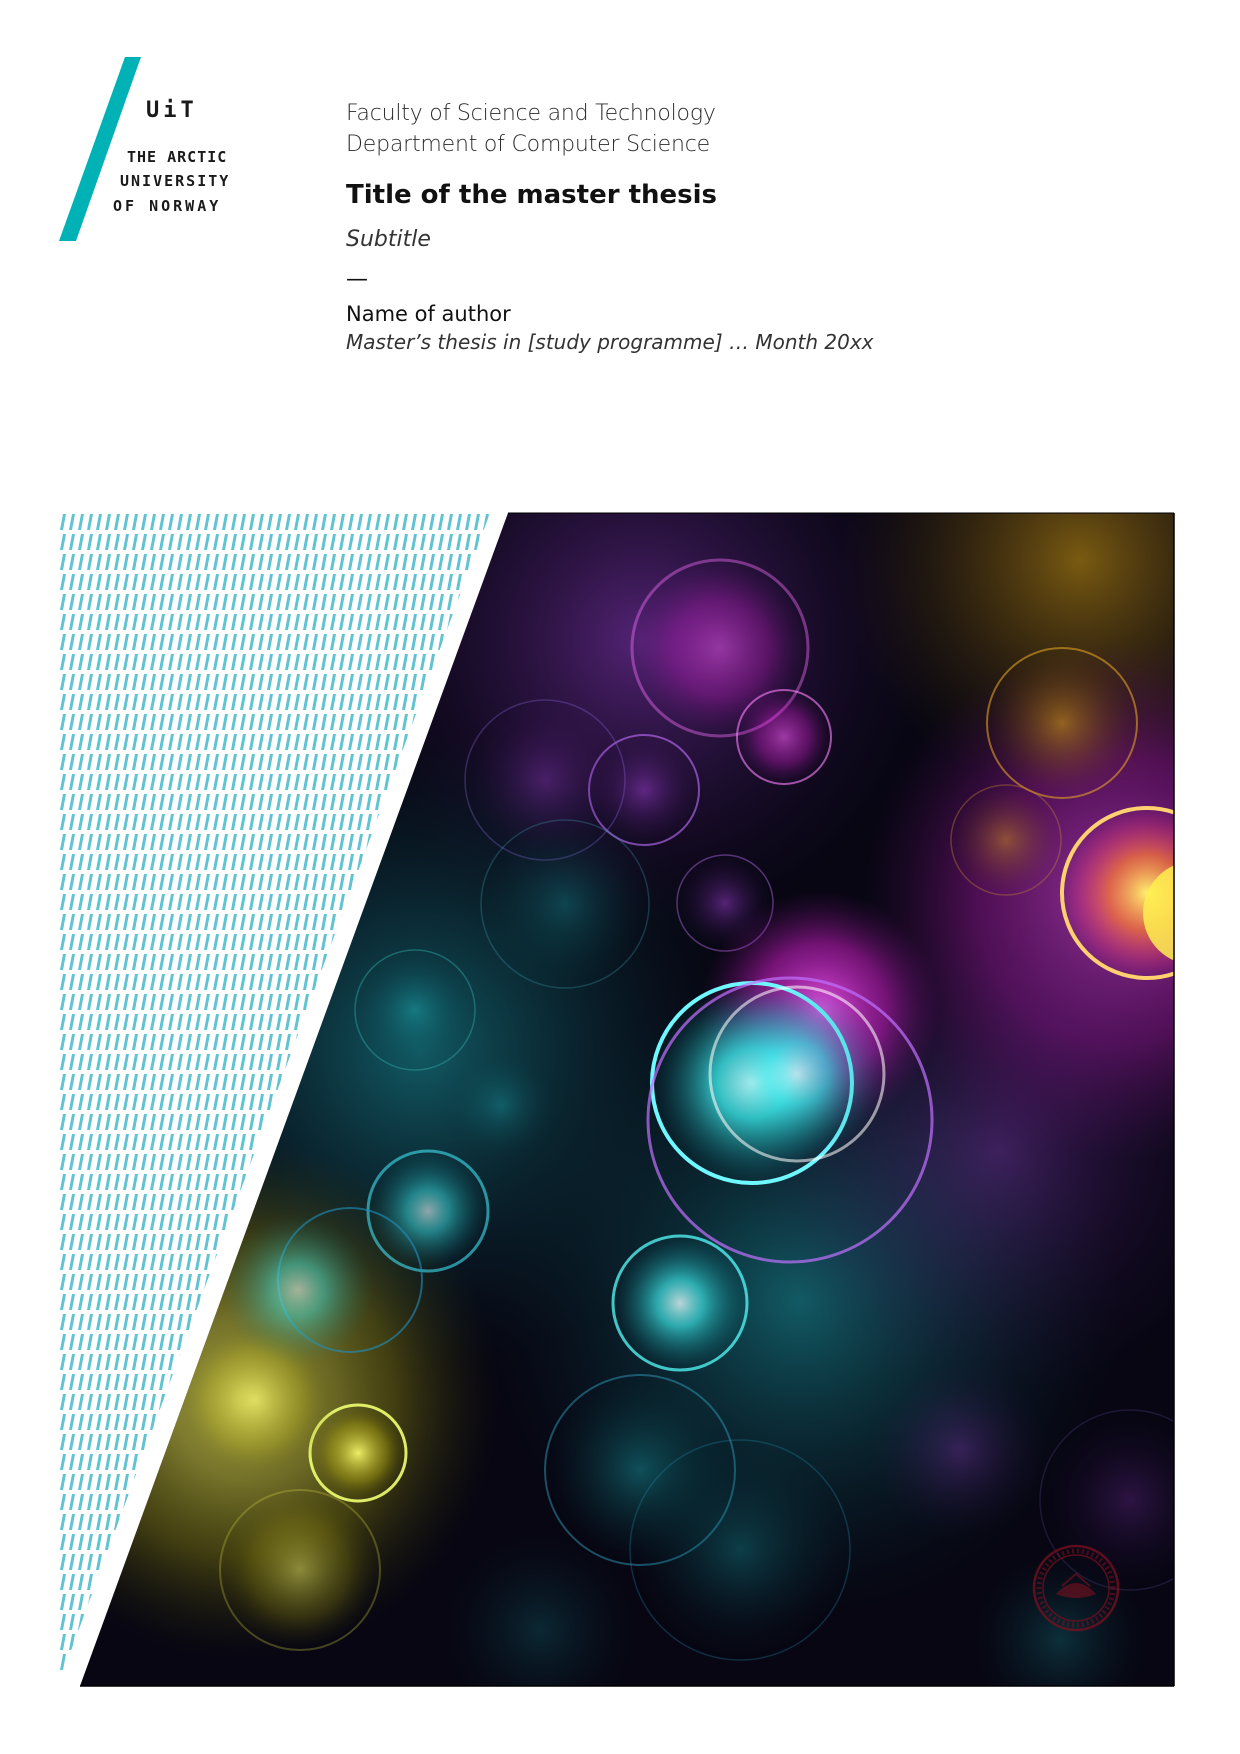  Describe the element at coordinates (532, 195) in the screenshot. I see `thesis-title: Title of the master thesis` at that location.